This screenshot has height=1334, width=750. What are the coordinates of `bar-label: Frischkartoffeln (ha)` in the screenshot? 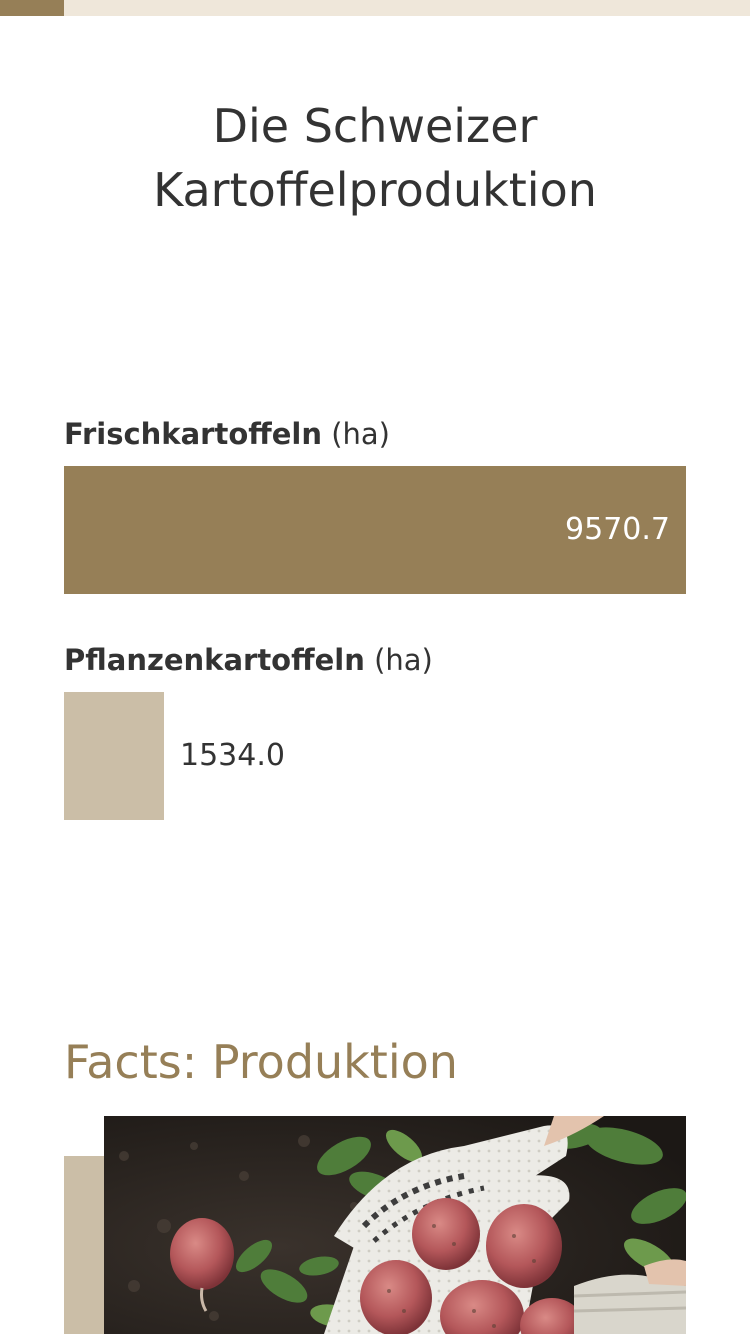 It's located at (227, 434).